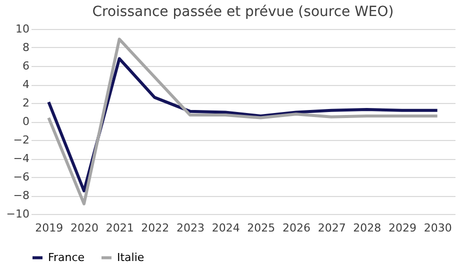 Image resolution: width=460 pixels, height=269 pixels. What do you see at coordinates (296, 228) in the screenshot?
I see `x-tick-label: 2026` at bounding box center [296, 228].